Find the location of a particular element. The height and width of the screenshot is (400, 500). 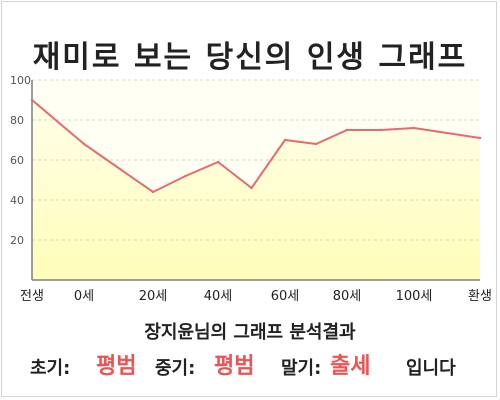

data-point-0세 is located at coordinates (84, 144).